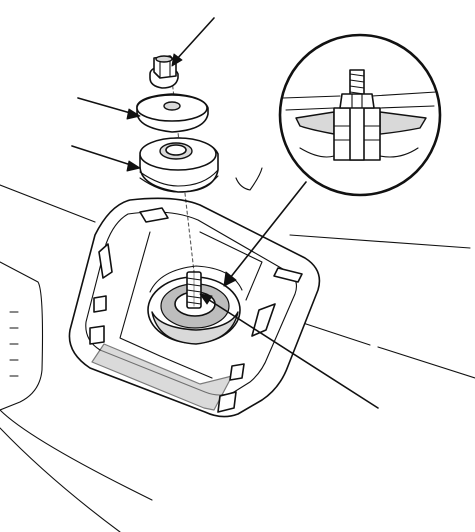  I want to click on leader-arrow-nut, so click(193, 42).